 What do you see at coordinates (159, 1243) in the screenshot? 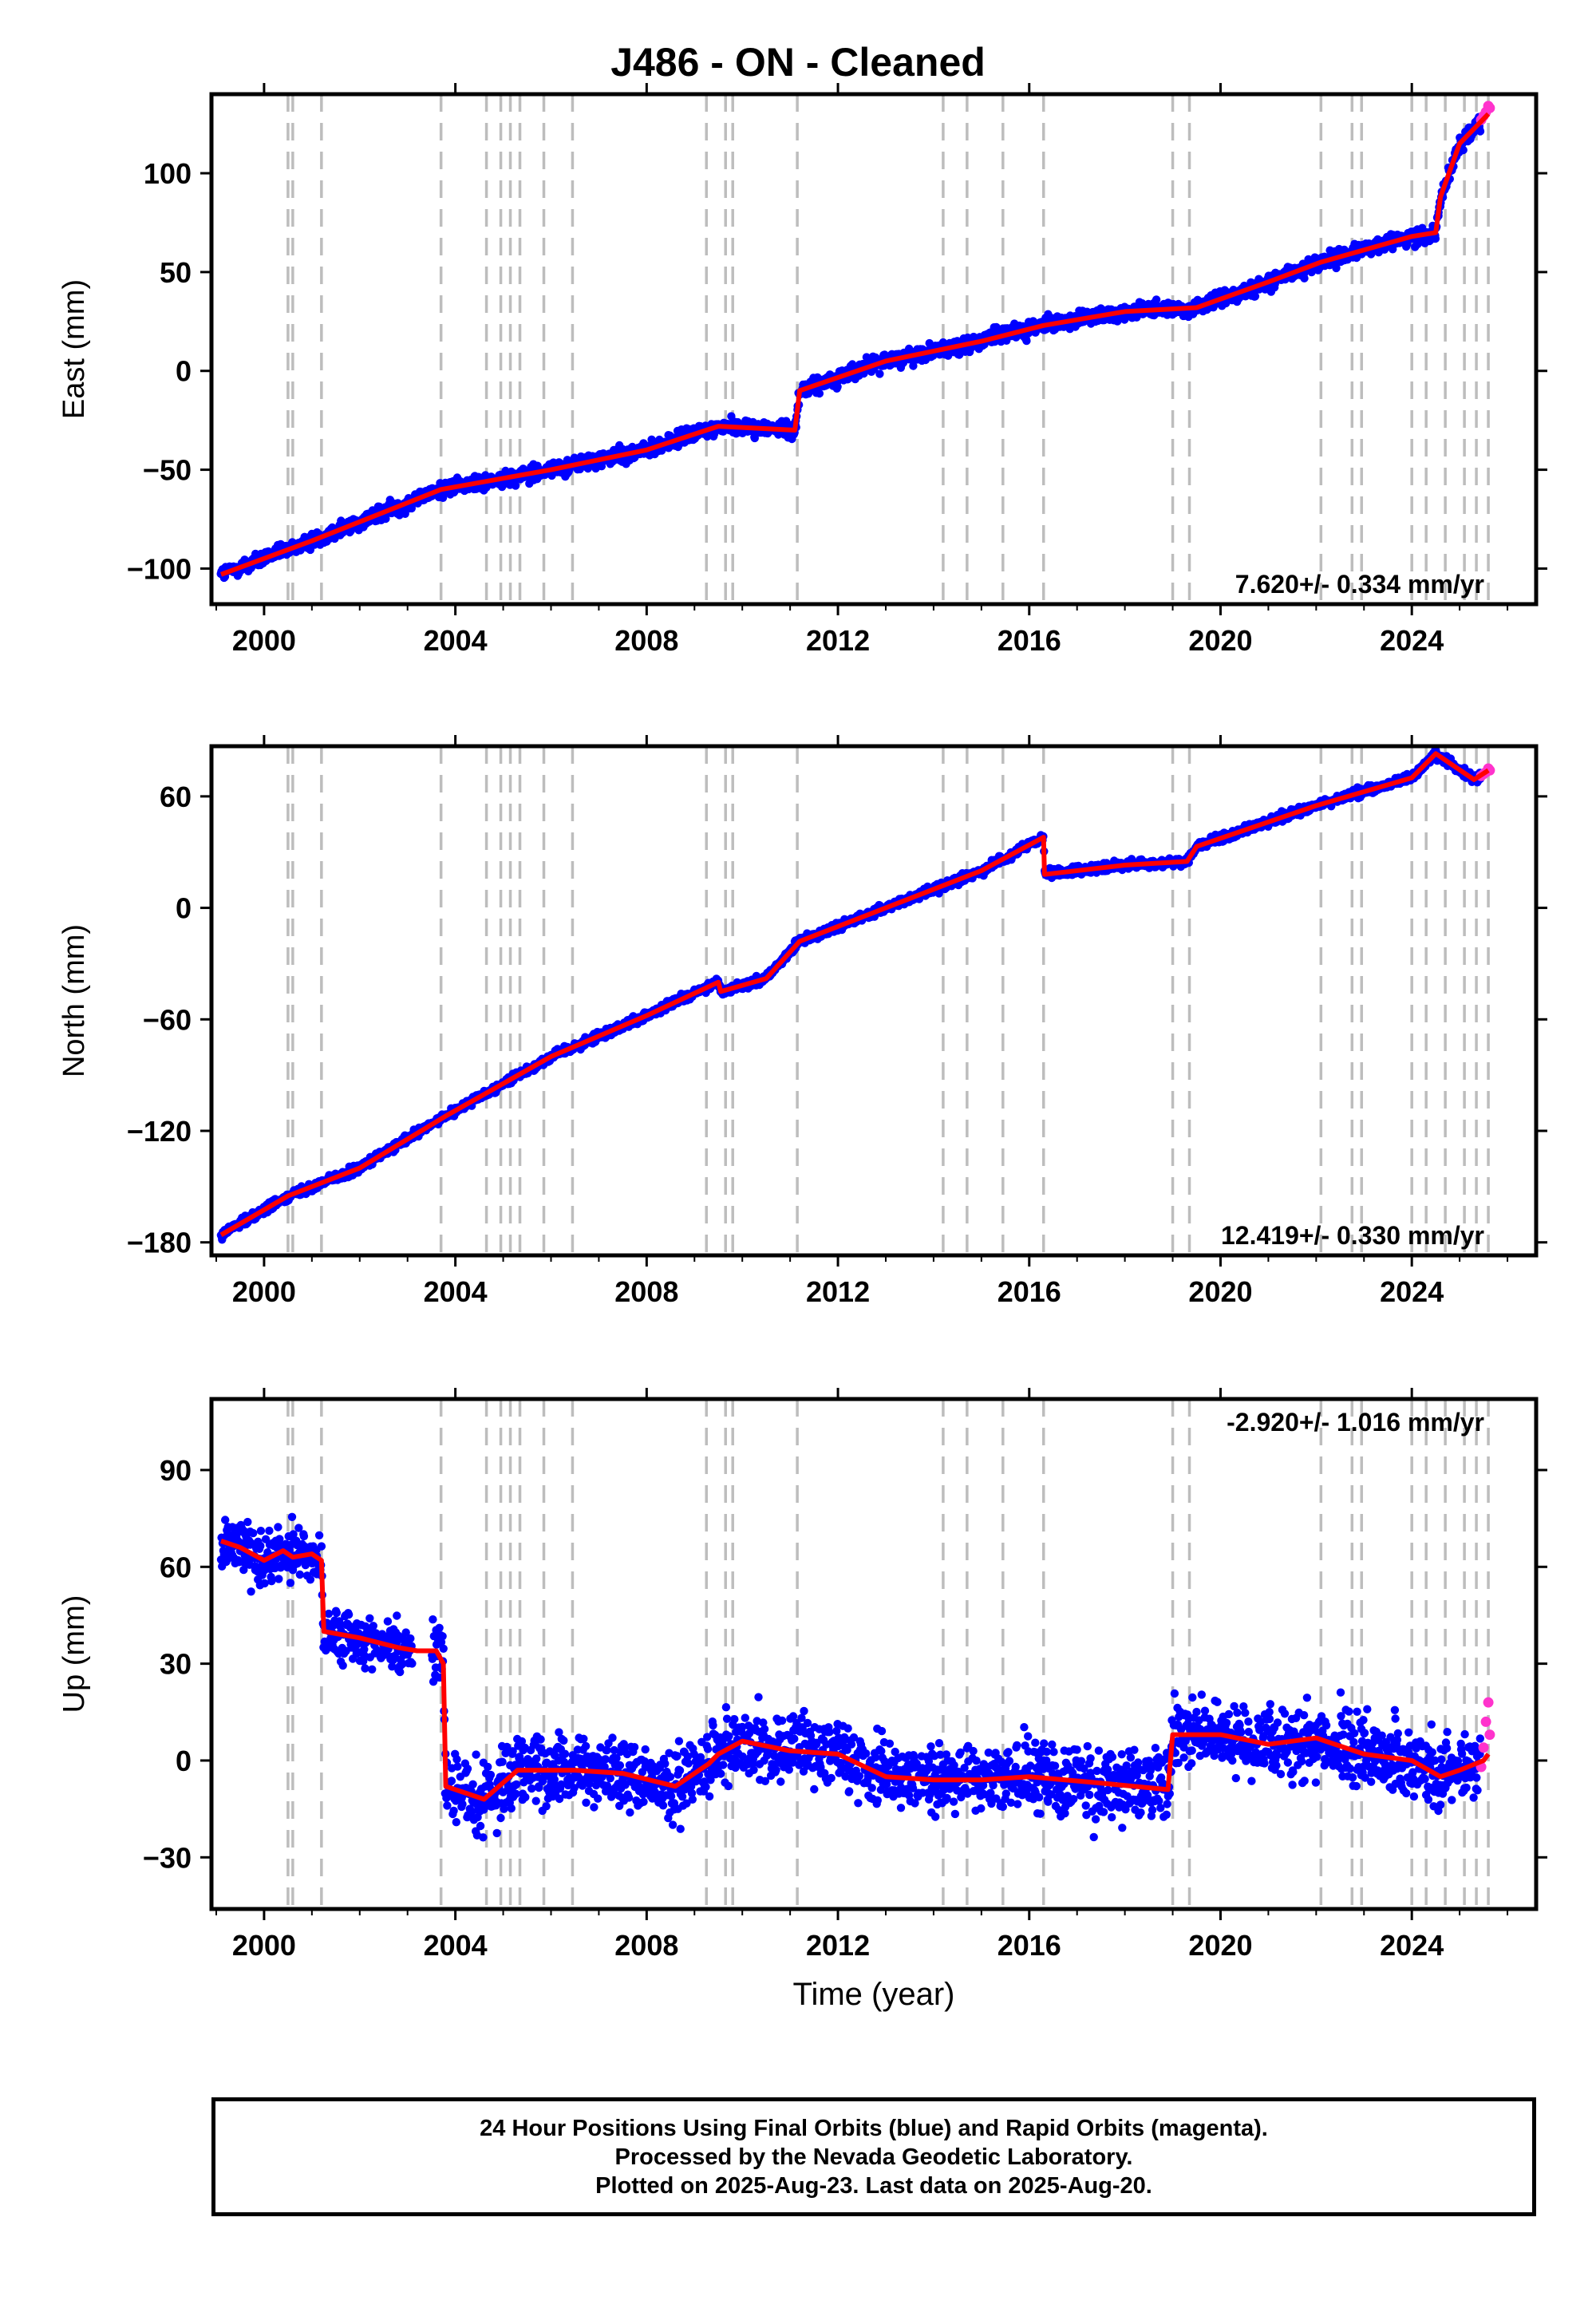
I see `y-tick-label: −180` at bounding box center [159, 1243].